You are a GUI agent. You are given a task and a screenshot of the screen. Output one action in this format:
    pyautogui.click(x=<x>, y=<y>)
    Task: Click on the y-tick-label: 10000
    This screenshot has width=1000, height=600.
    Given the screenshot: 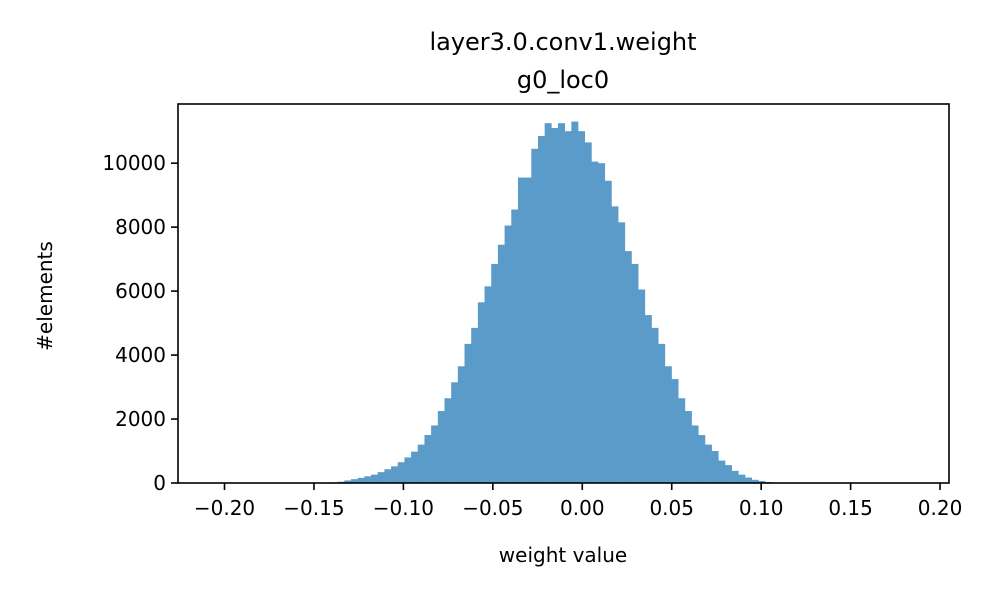 What is the action you would take?
    pyautogui.click(x=134, y=163)
    